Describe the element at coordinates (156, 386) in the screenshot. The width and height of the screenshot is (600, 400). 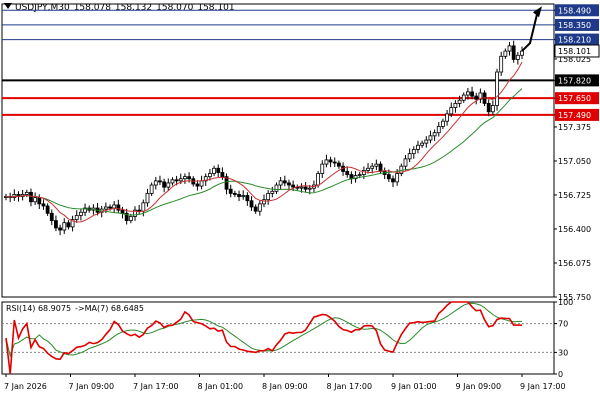
I see `x-tick-label: 7 Jan 17:00` at that location.